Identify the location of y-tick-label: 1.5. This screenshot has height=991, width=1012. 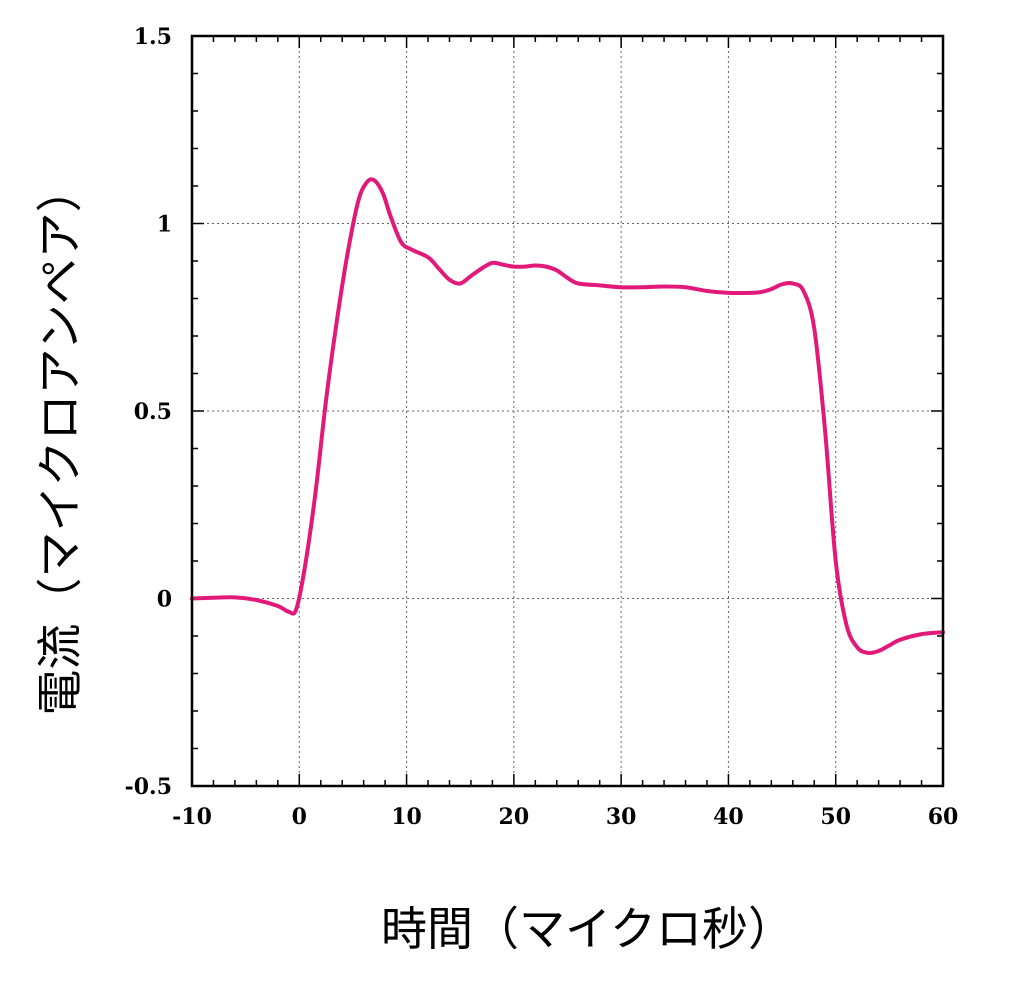
(153, 37).